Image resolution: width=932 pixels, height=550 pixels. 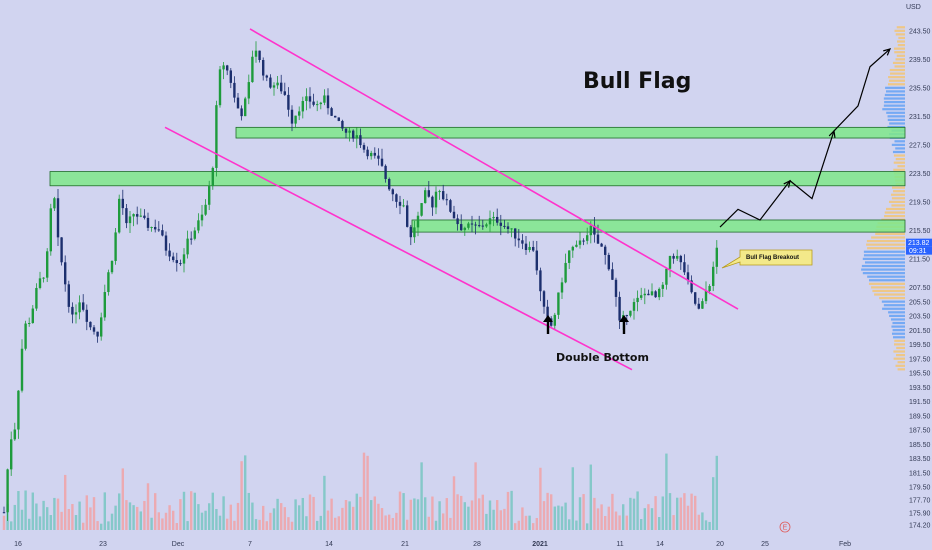 What do you see at coordinates (920, 473) in the screenshot?
I see `y-tick-label: 181.50` at bounding box center [920, 473].